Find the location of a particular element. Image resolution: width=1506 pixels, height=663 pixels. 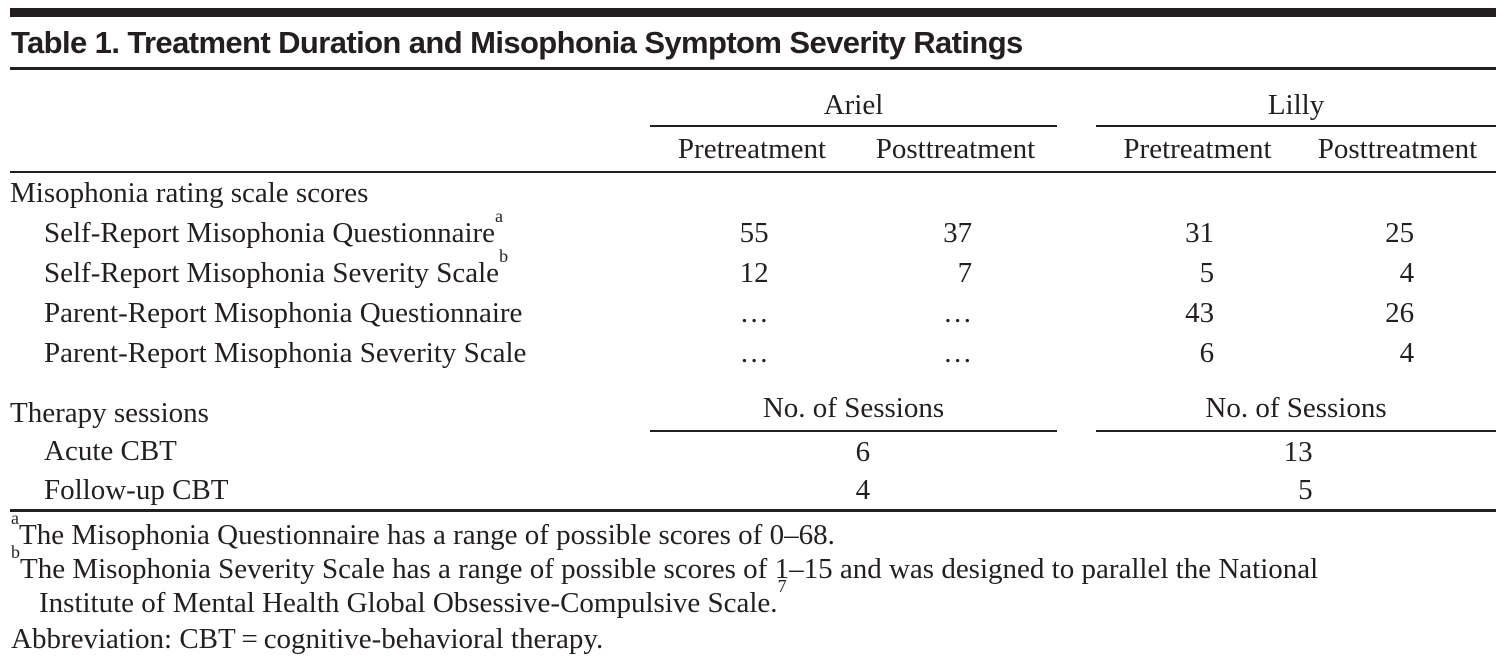

row-label: Acute CBT is located at coordinates (330, 451).